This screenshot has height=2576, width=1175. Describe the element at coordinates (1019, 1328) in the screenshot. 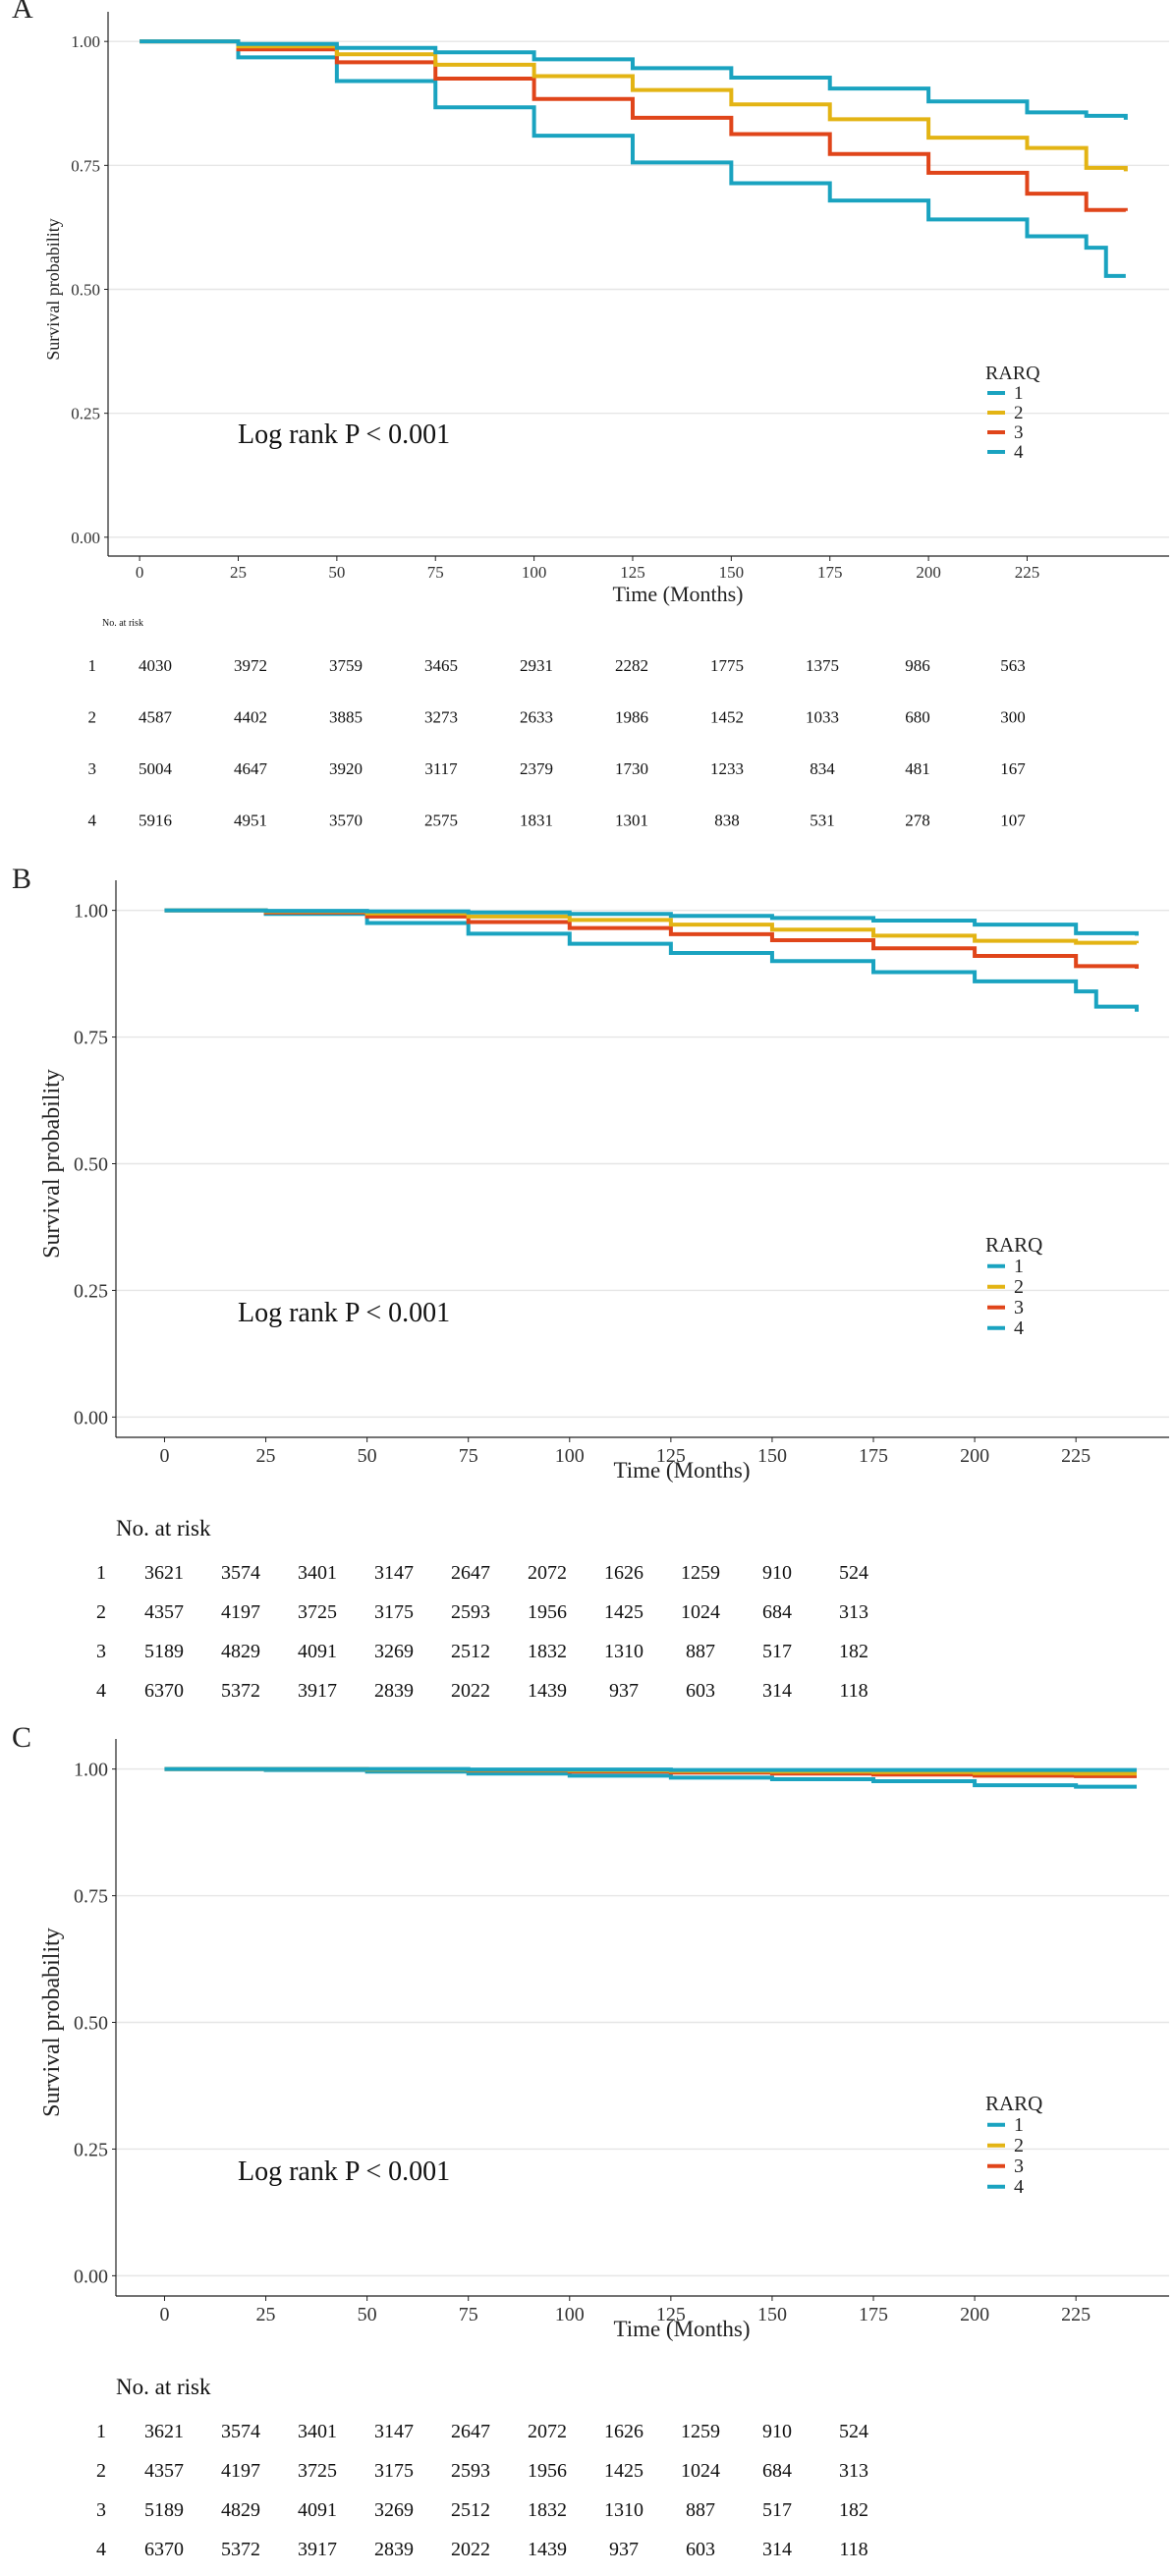

I see `legend-label-4: 4` at that location.